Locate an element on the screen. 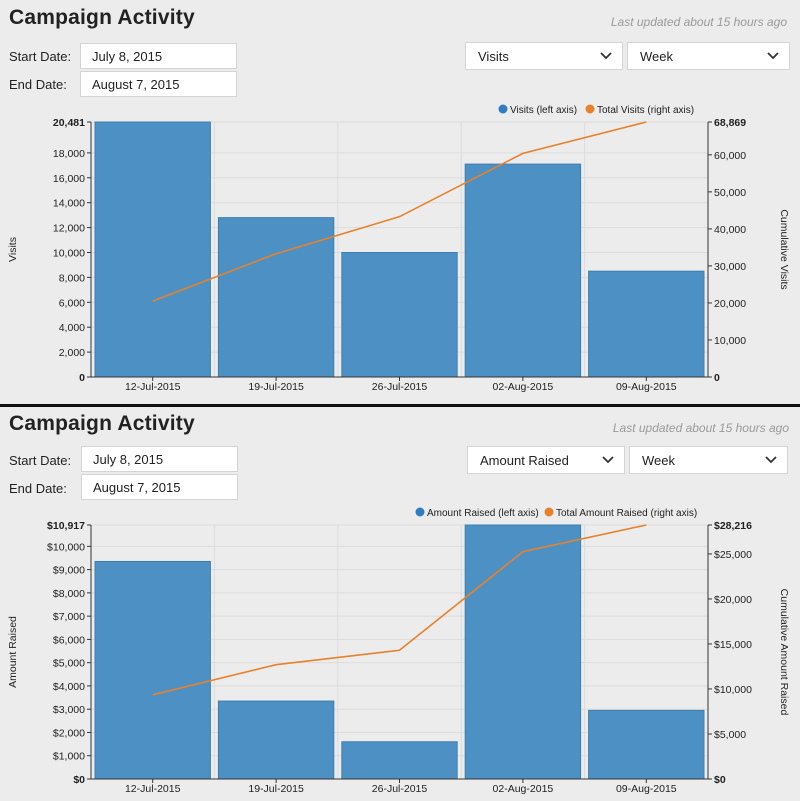 Image resolution: width=800 pixels, height=801 pixels. y2-tick-label: 30,000 is located at coordinates (730, 267).